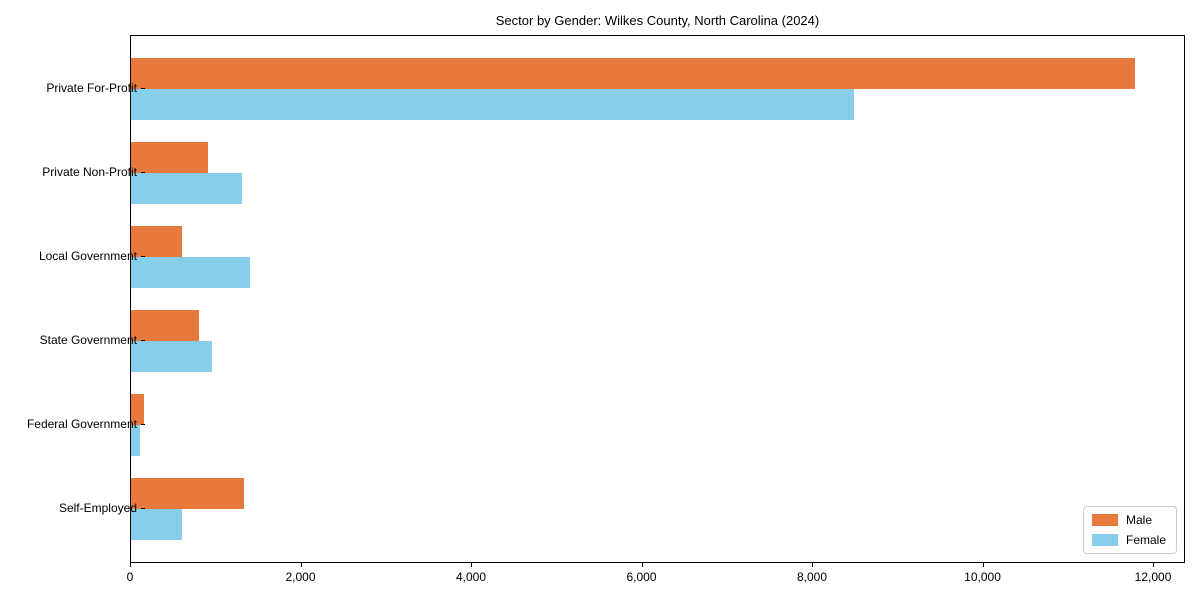 The image size is (1200, 600). I want to click on bar-female-private-non-profit, so click(186, 188).